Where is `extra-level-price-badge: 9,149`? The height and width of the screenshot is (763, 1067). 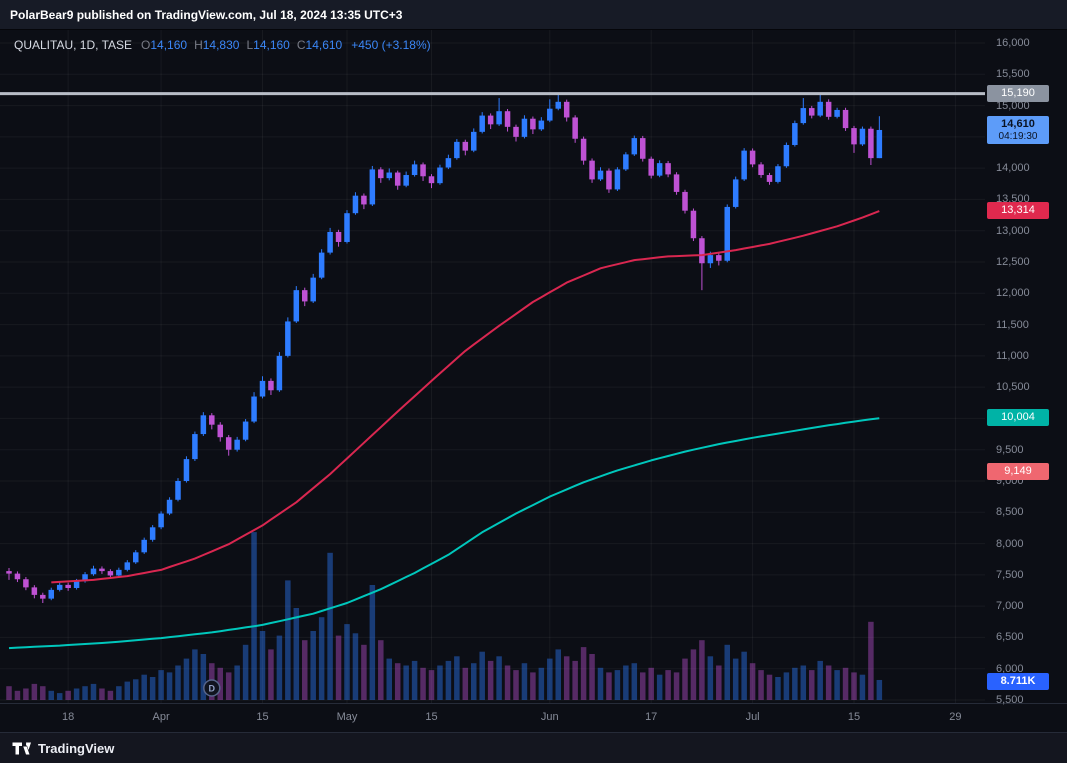
extra-level-price-badge: 9,149 is located at coordinates (1018, 471).